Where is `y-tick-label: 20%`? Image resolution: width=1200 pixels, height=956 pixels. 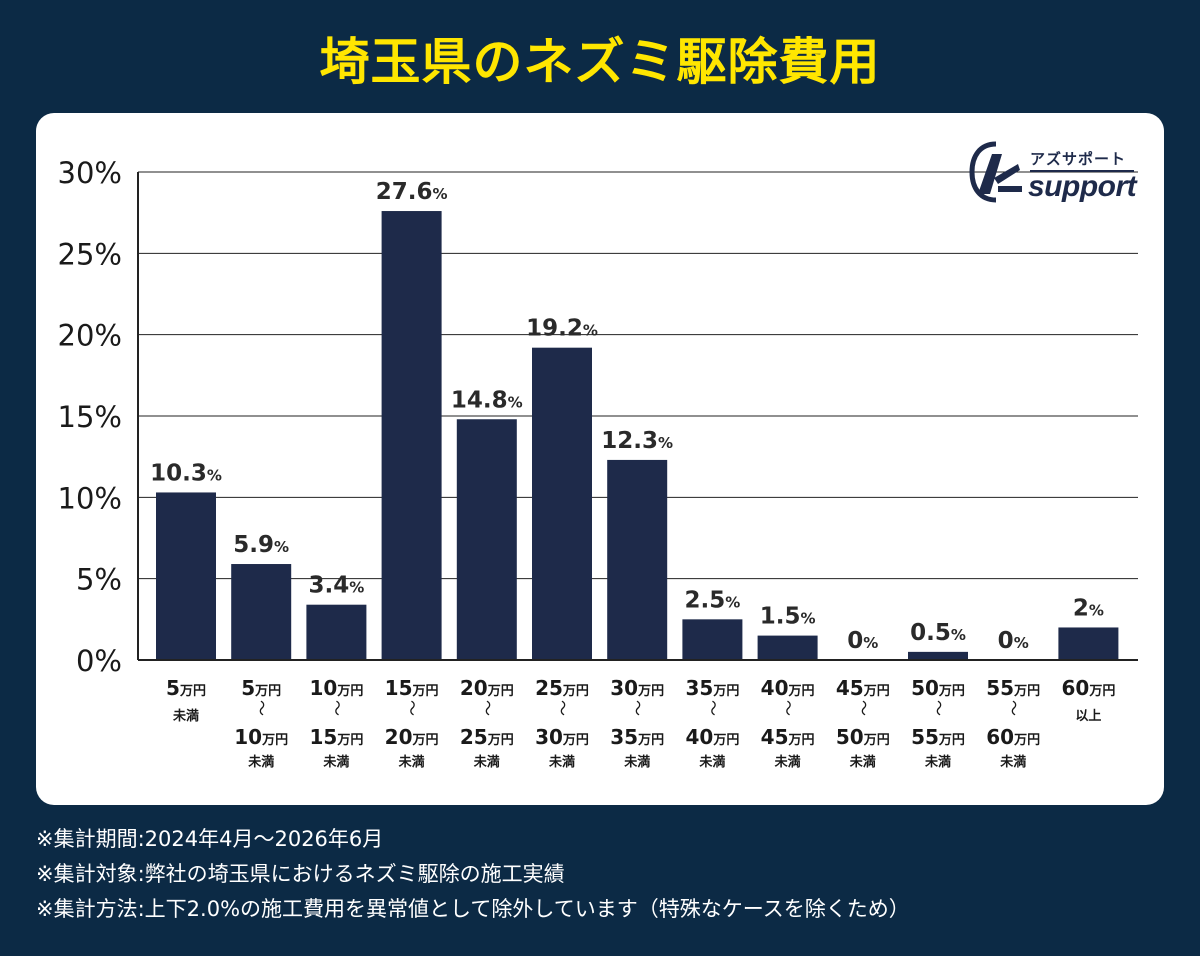 y-tick-label: 20% is located at coordinates (90, 336).